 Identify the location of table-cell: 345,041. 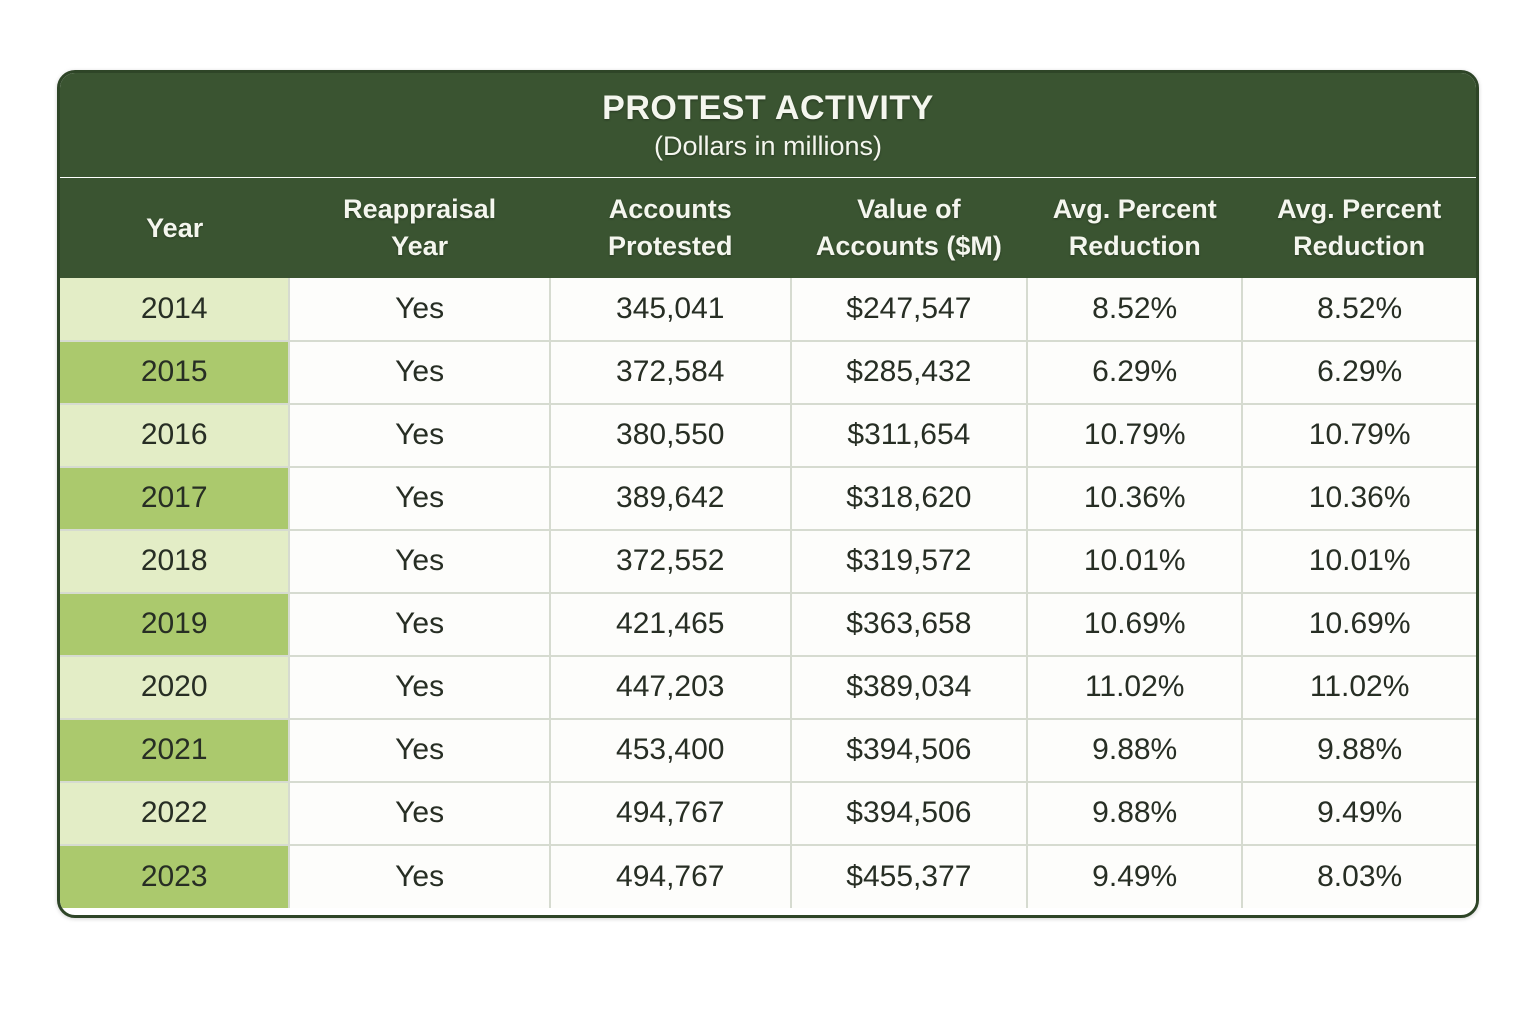
(670, 309).